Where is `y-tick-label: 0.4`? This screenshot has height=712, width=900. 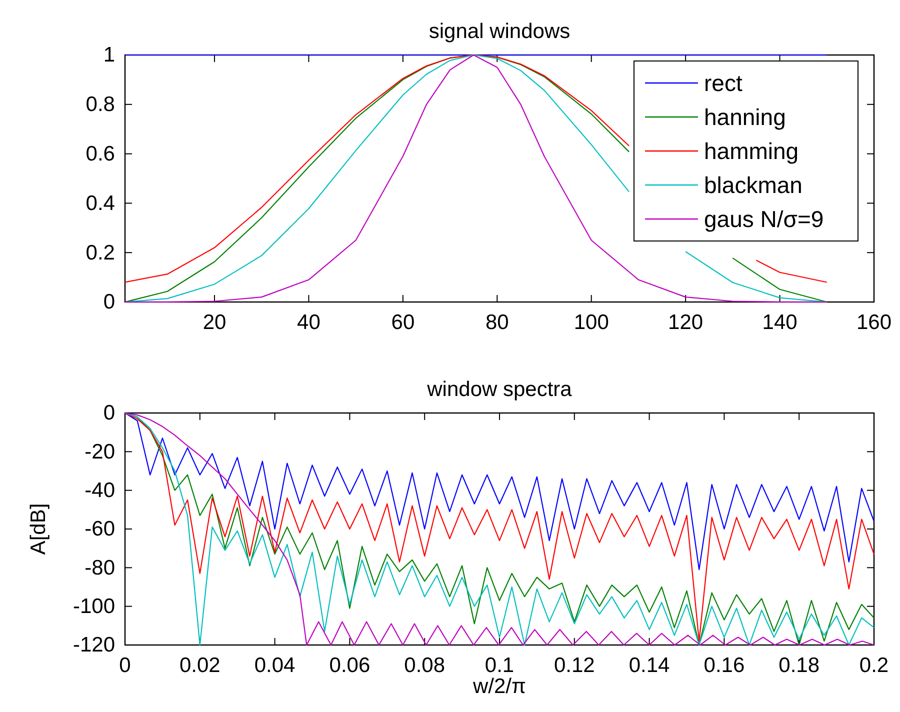
y-tick-label: 0.4 is located at coordinates (101, 203).